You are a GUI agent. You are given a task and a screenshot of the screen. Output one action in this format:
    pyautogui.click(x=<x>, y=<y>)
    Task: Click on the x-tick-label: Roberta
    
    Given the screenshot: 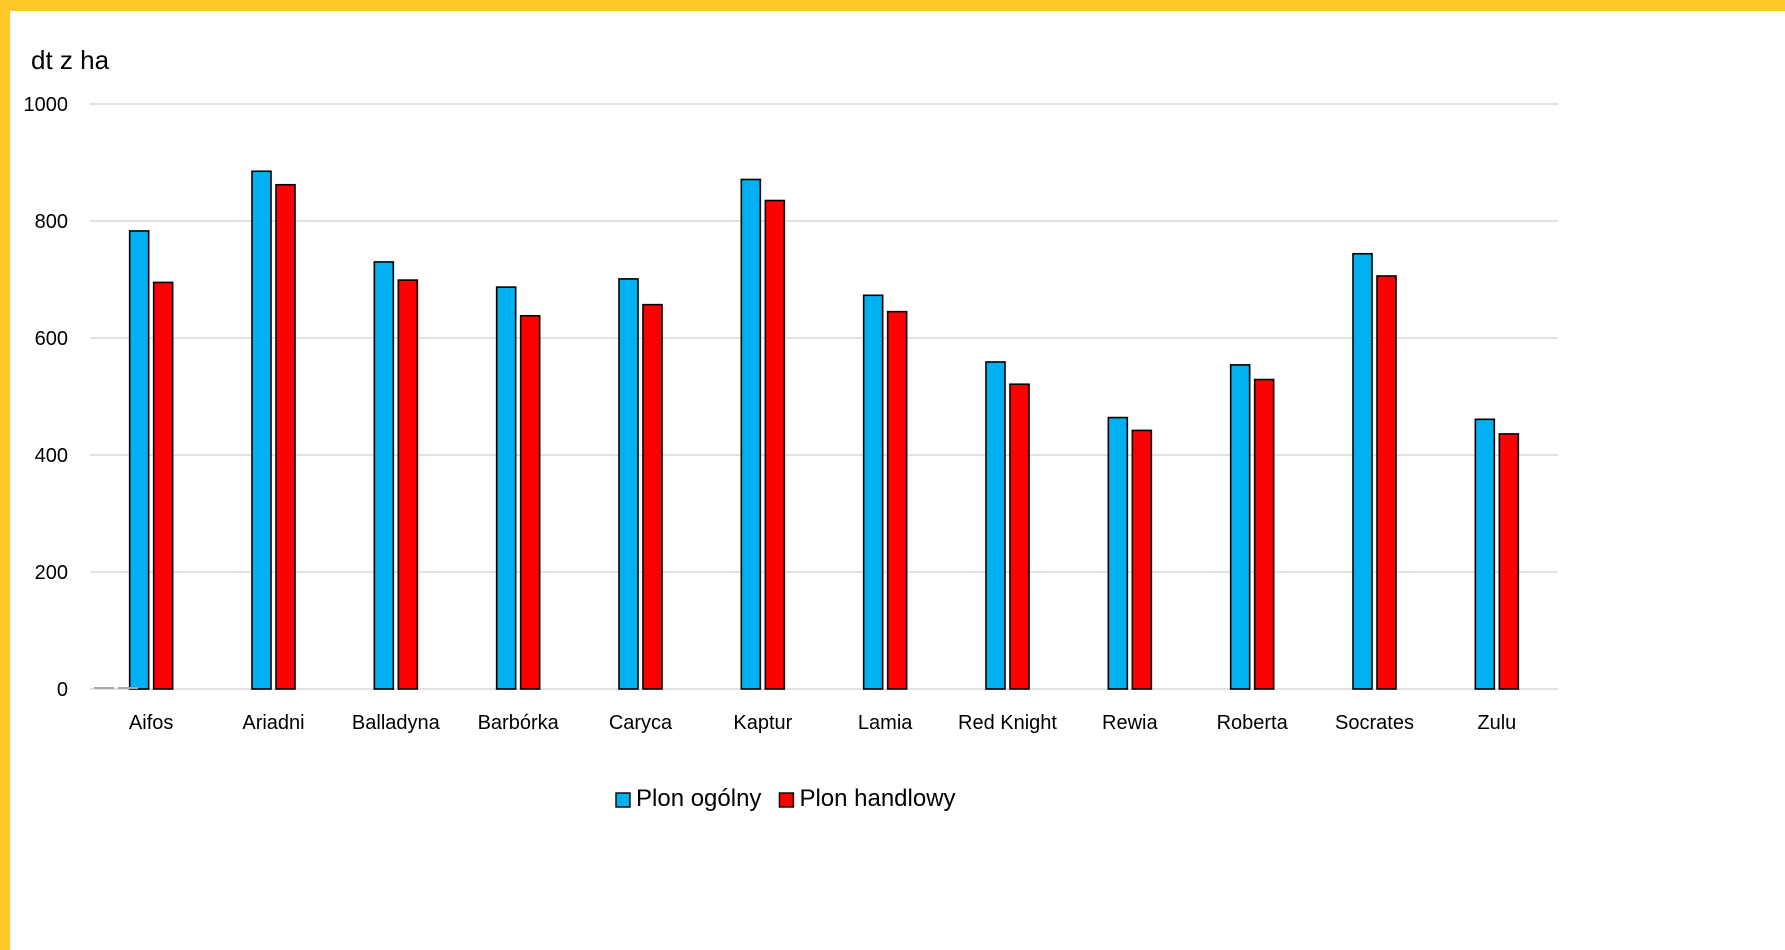 What is the action you would take?
    pyautogui.click(x=1253, y=723)
    